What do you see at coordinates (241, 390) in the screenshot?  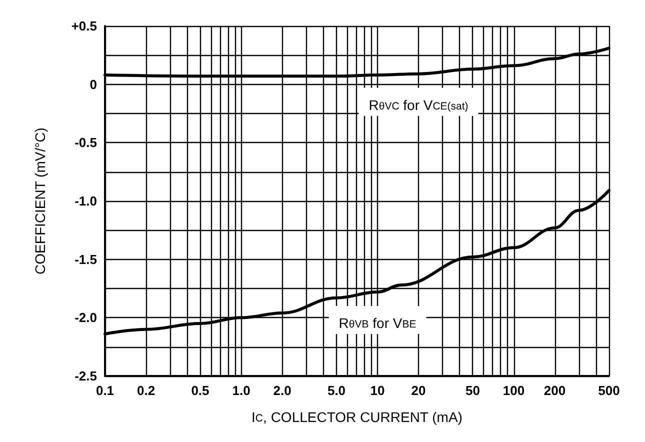 I see `x-tick-label: 1.0` at bounding box center [241, 390].